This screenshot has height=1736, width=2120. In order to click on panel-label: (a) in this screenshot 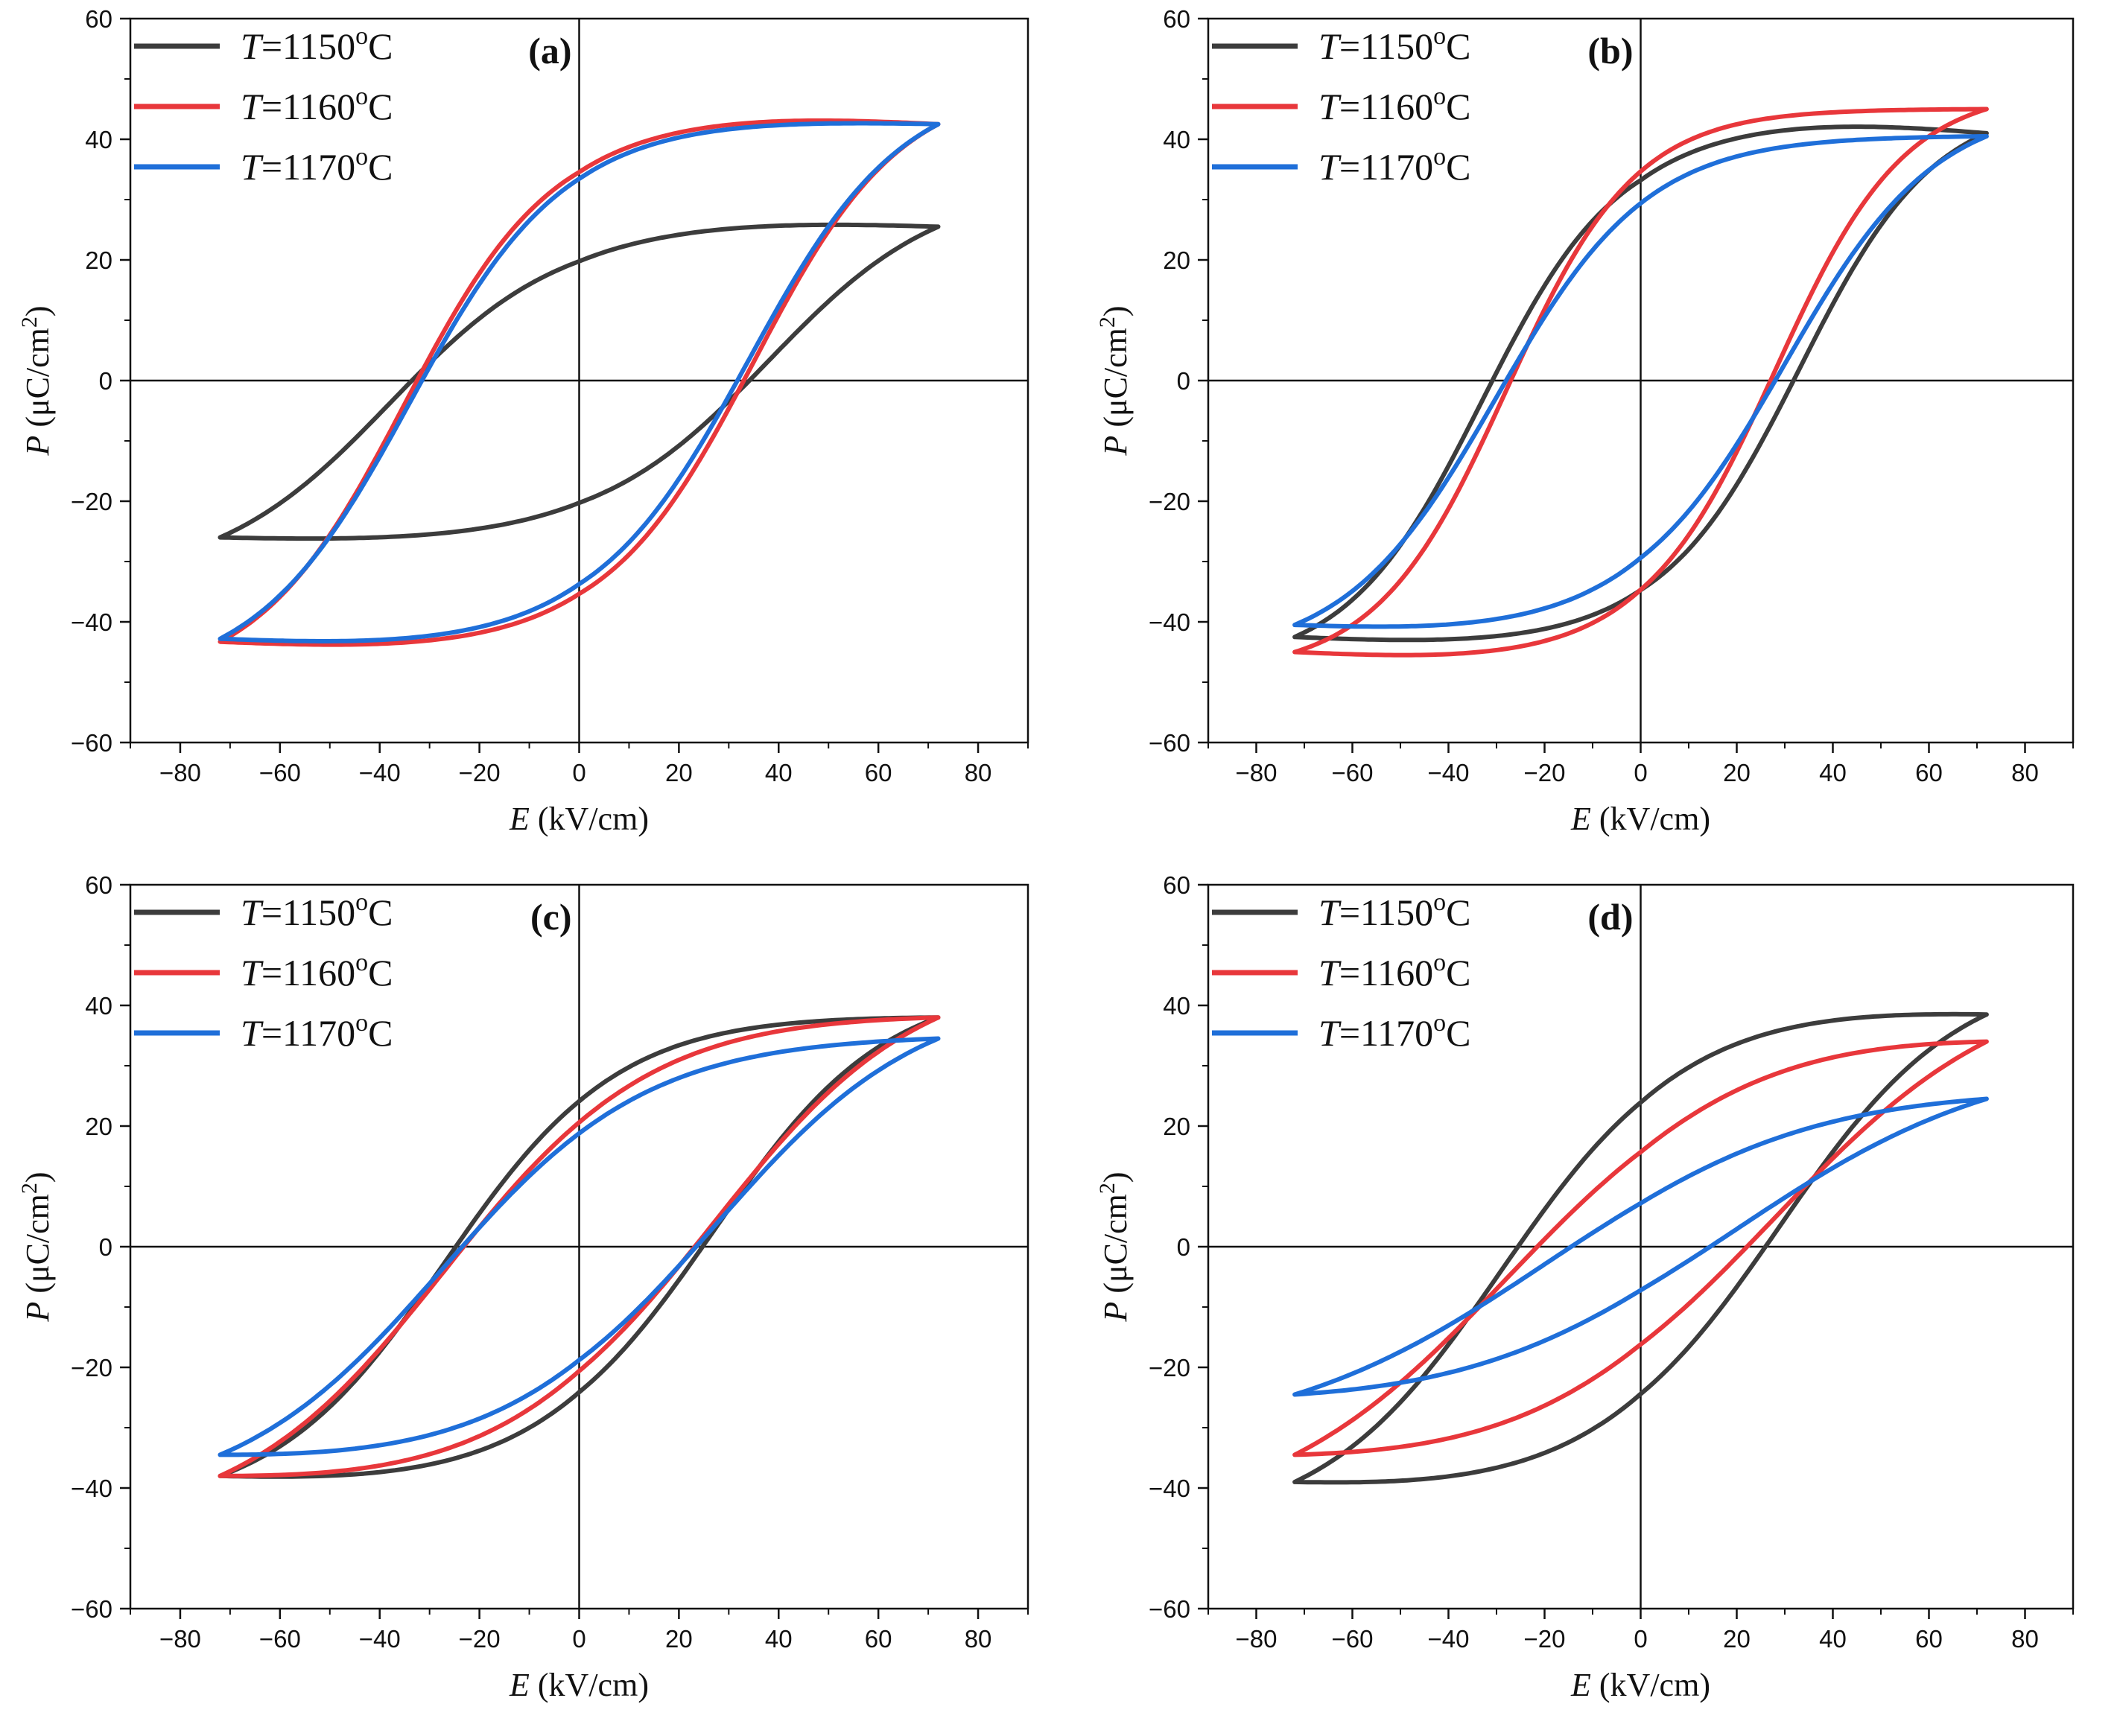, I will do `click(549, 50)`.